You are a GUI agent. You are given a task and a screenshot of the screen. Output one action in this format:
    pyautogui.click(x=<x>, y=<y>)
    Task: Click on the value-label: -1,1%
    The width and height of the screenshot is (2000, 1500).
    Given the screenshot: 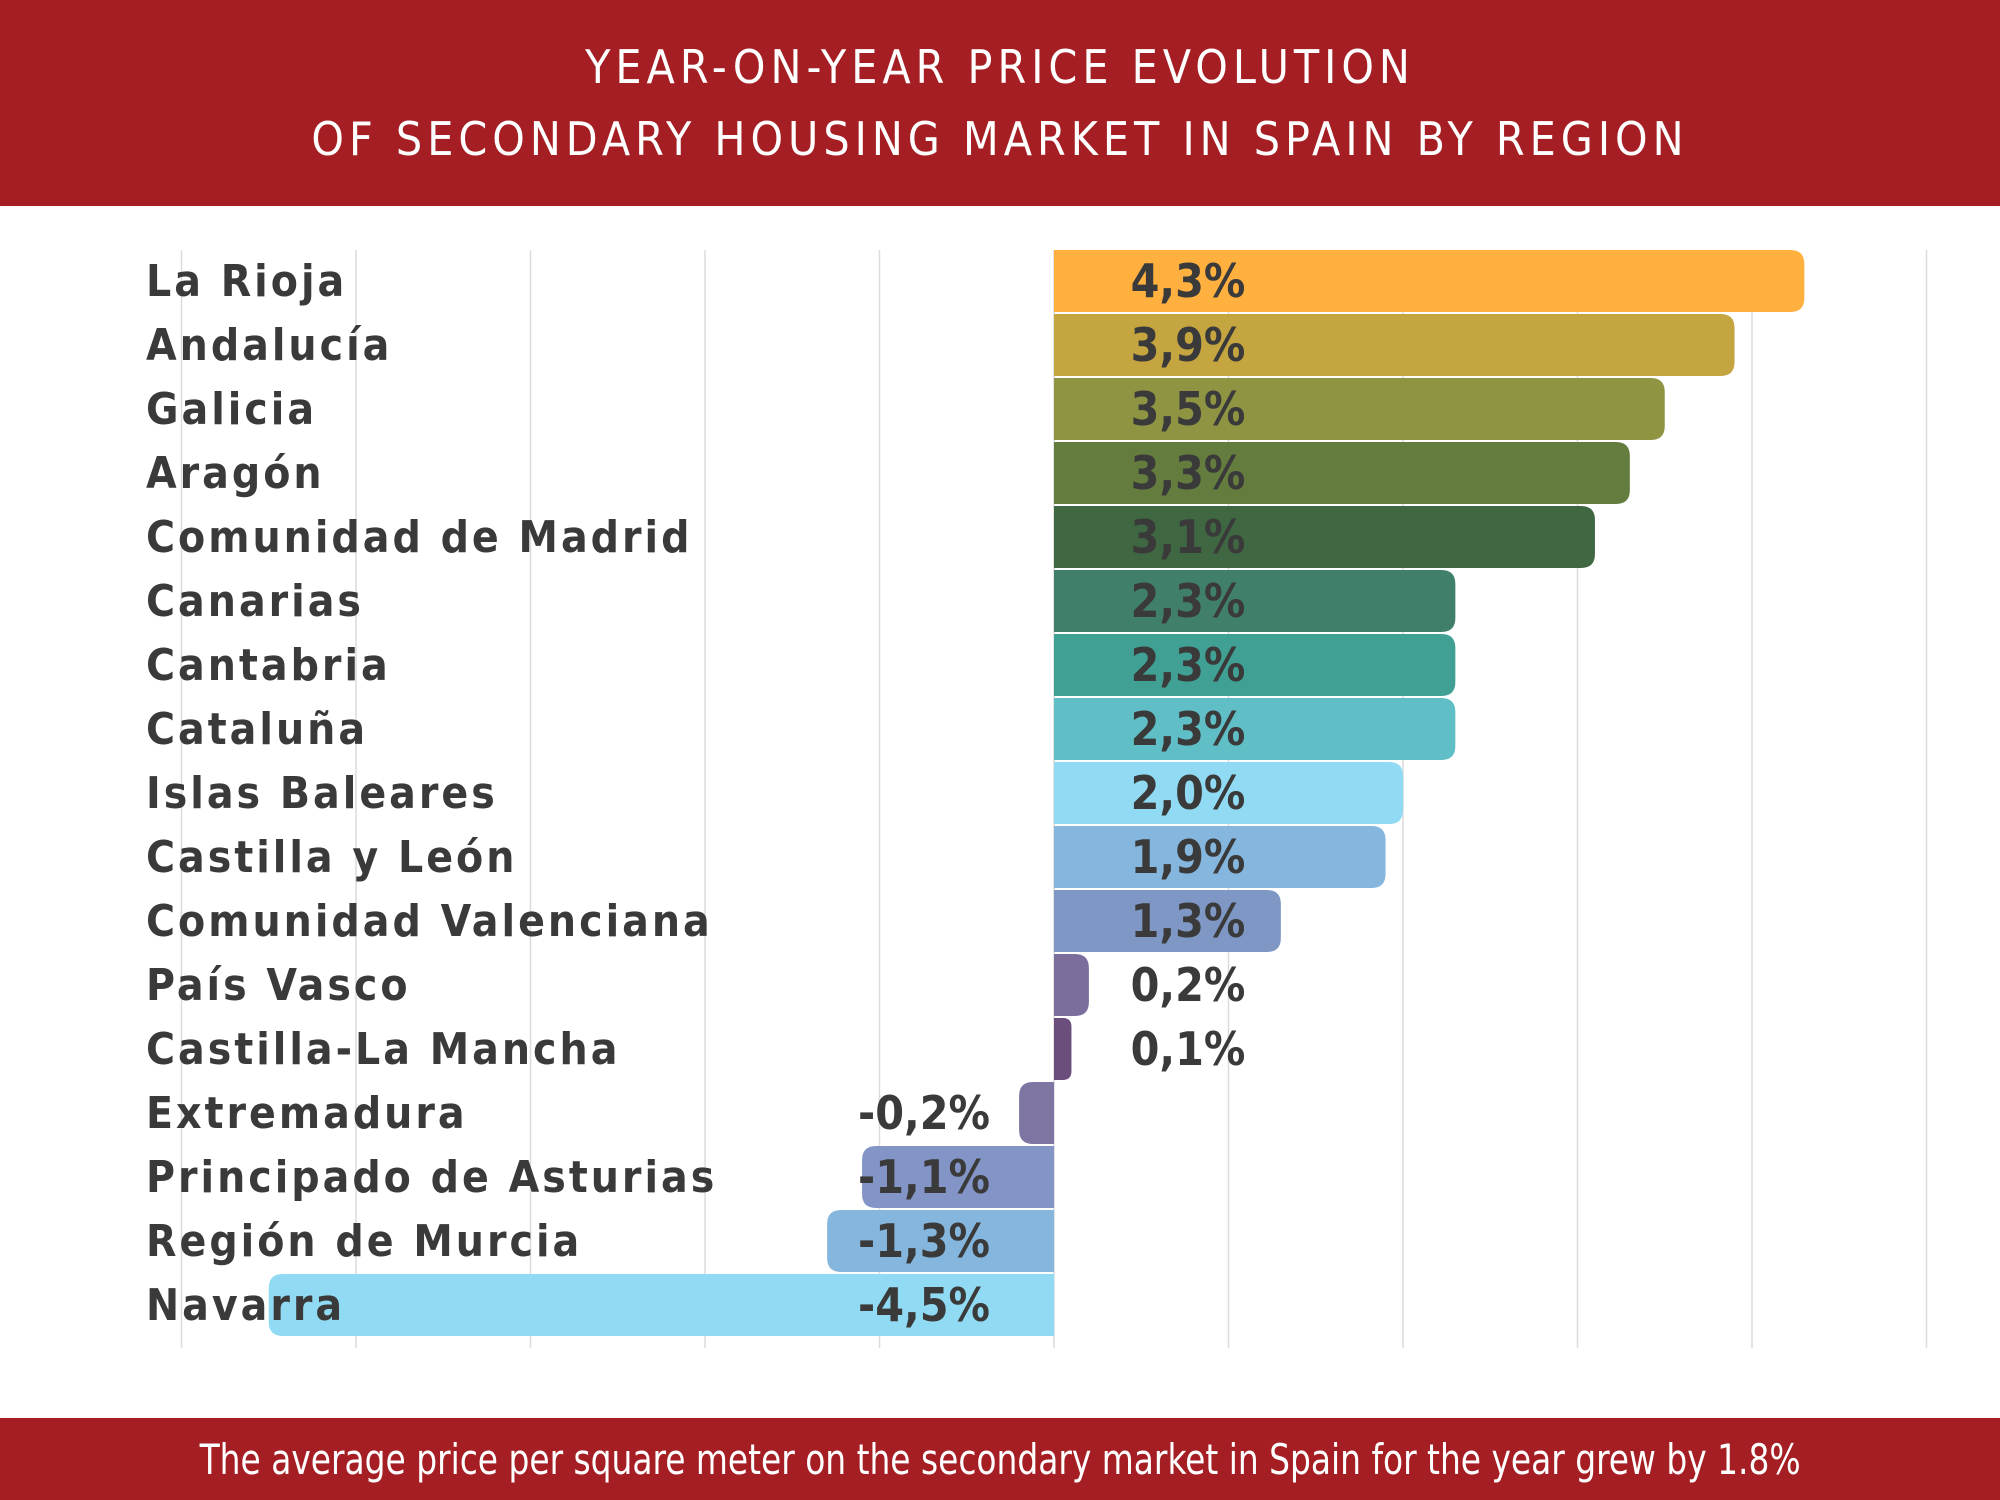 What is the action you would take?
    pyautogui.click(x=924, y=1177)
    